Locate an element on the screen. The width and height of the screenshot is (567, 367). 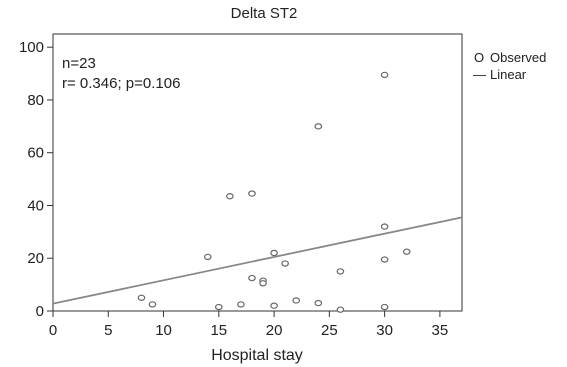
legend: O Observed — Linear is located at coordinates (509, 66).